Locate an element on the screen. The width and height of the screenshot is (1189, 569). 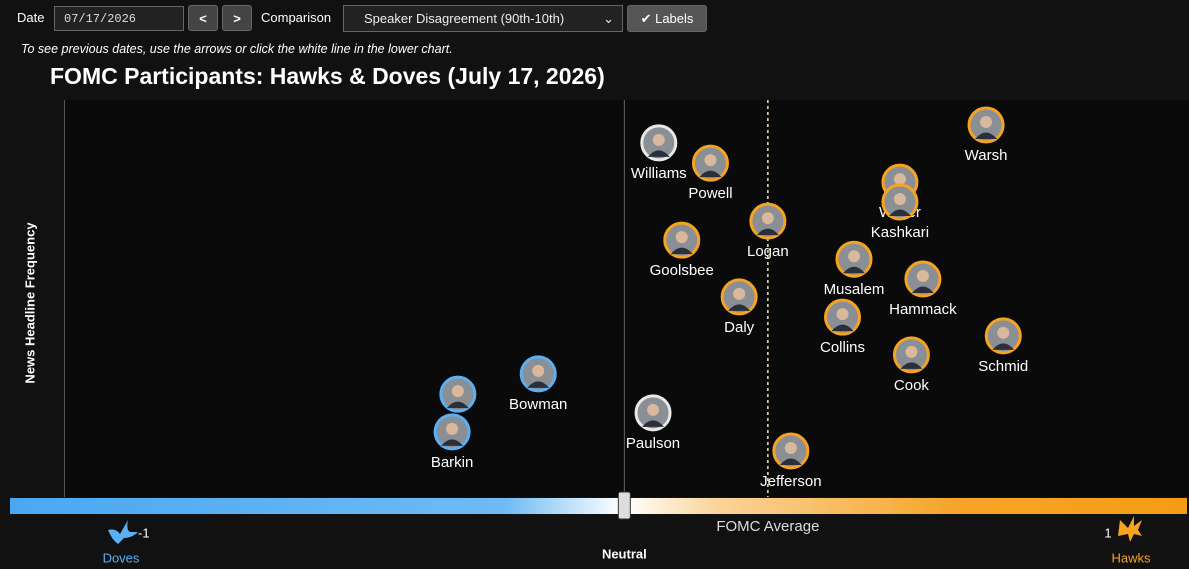
next-label: > is located at coordinates (237, 18).